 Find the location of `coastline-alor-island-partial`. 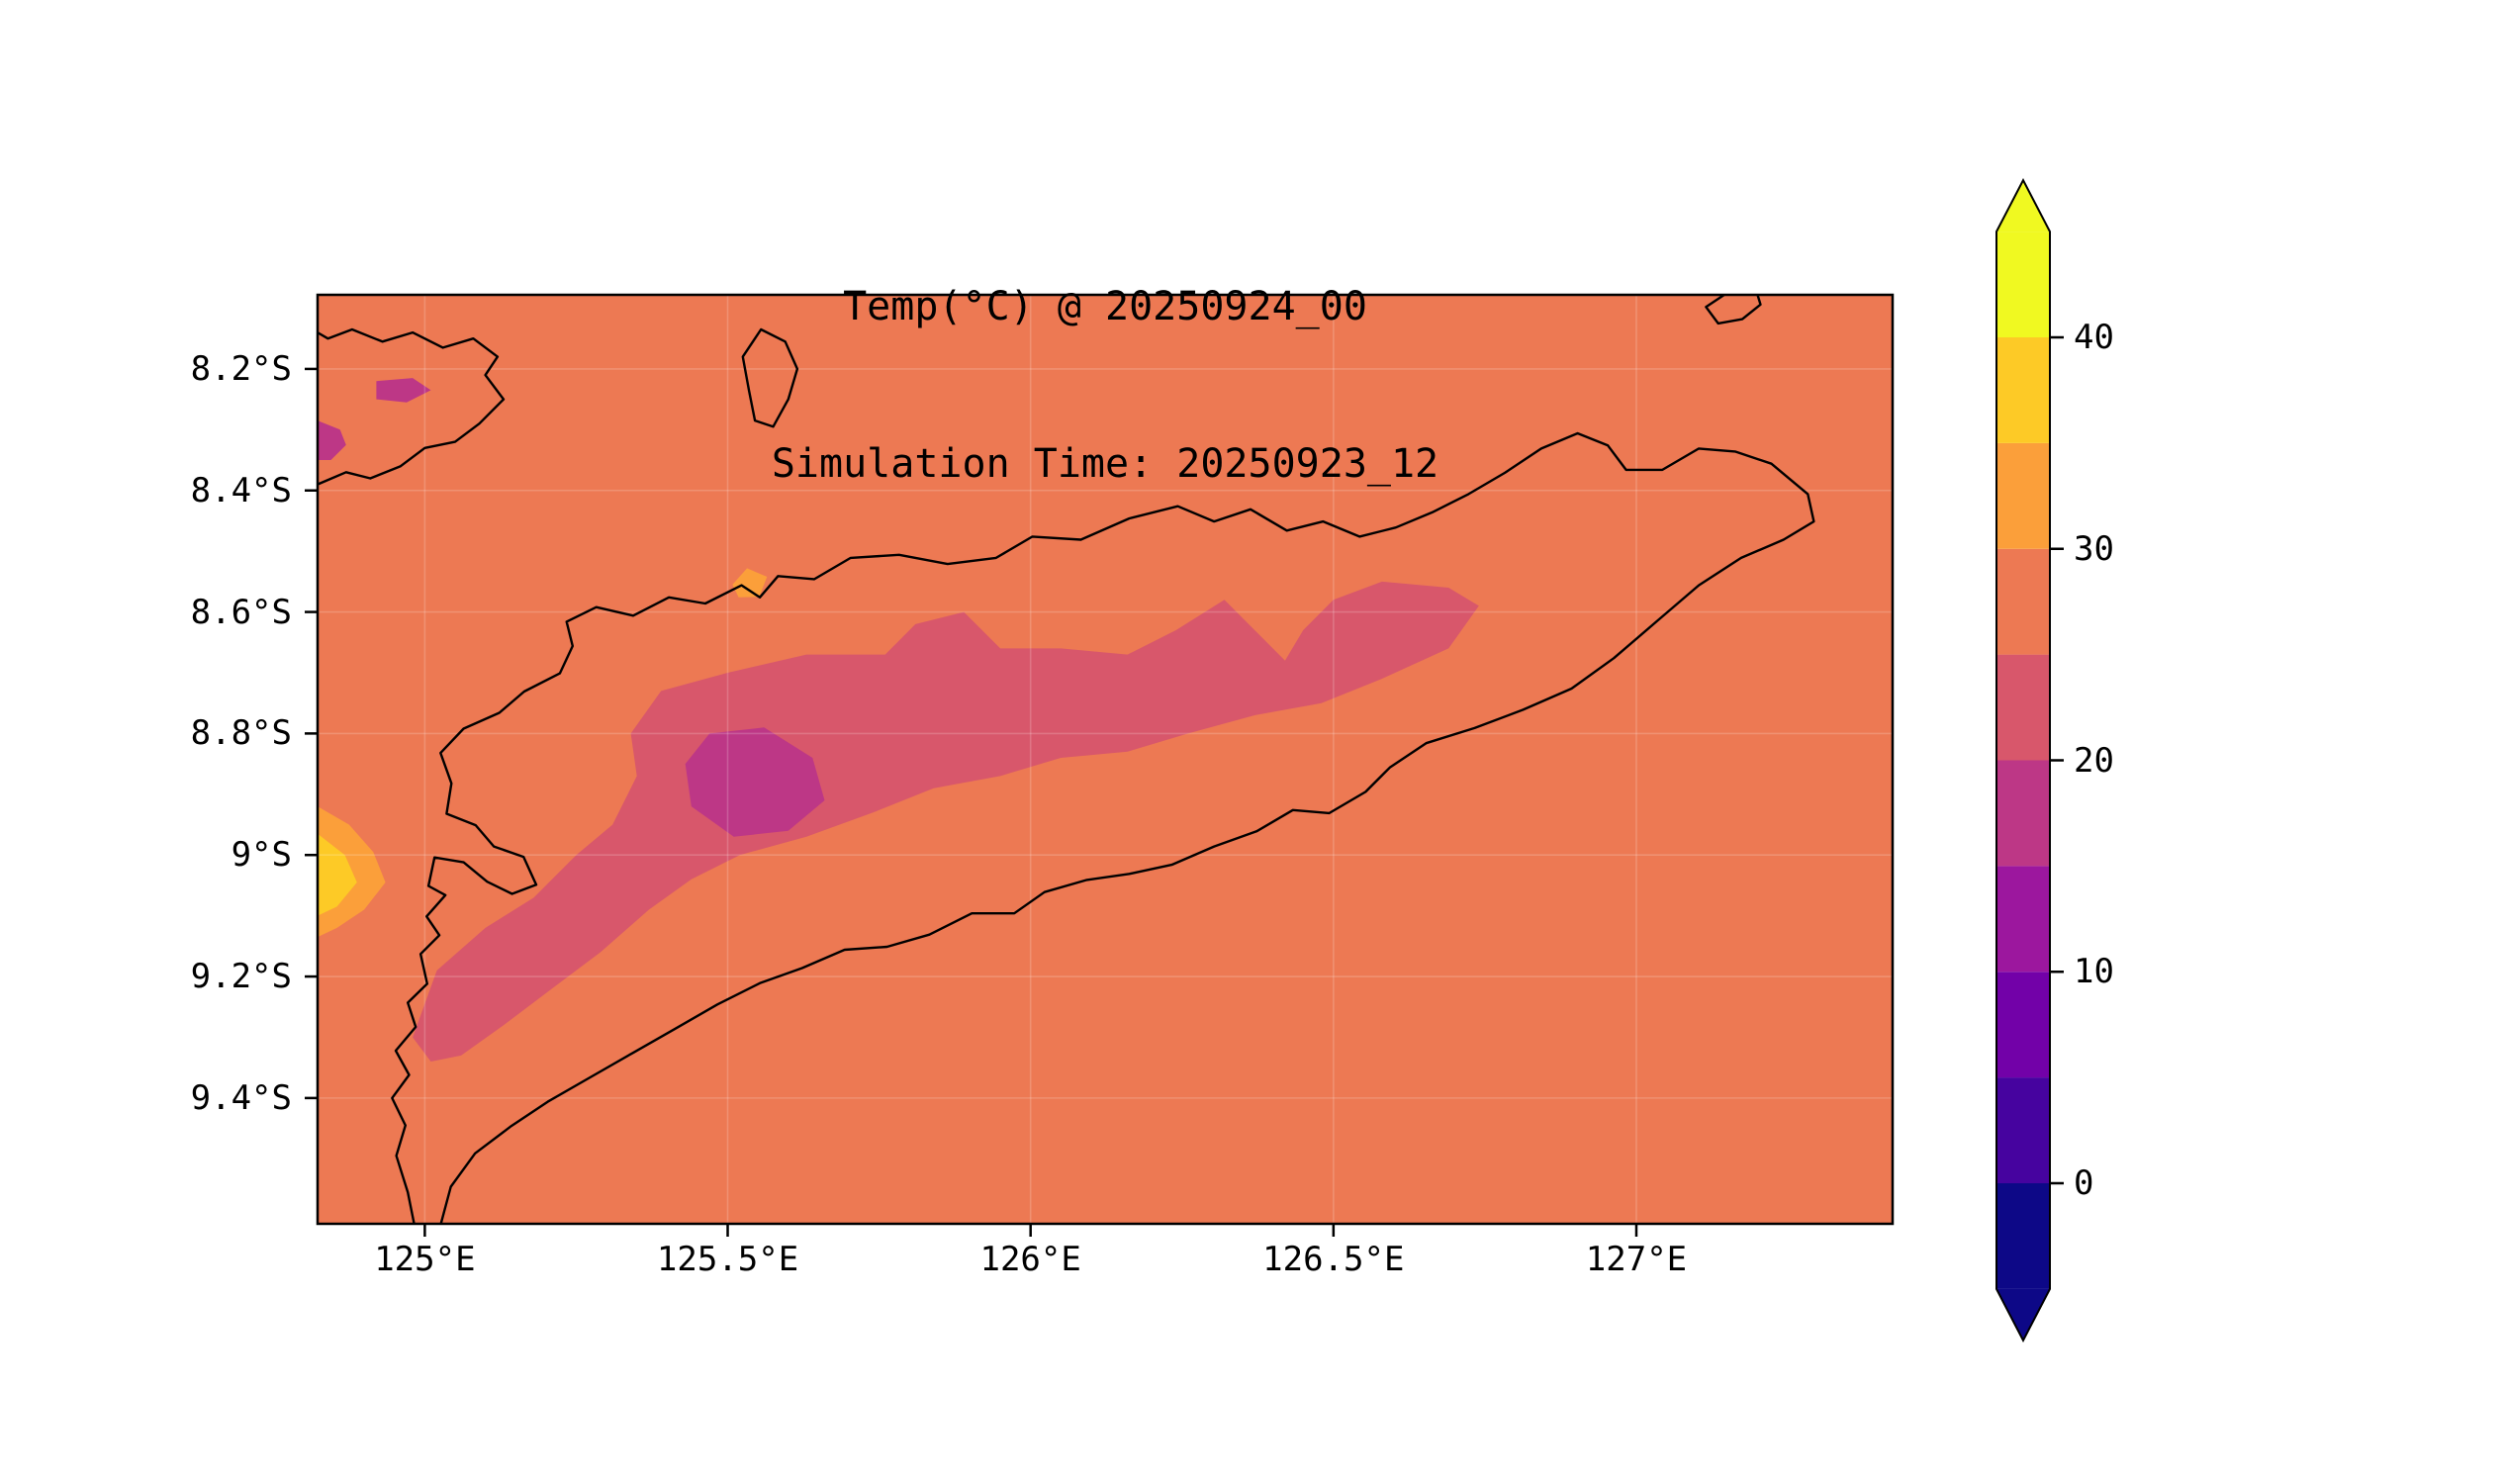

coastline-alor-island-partial is located at coordinates (412, 406).